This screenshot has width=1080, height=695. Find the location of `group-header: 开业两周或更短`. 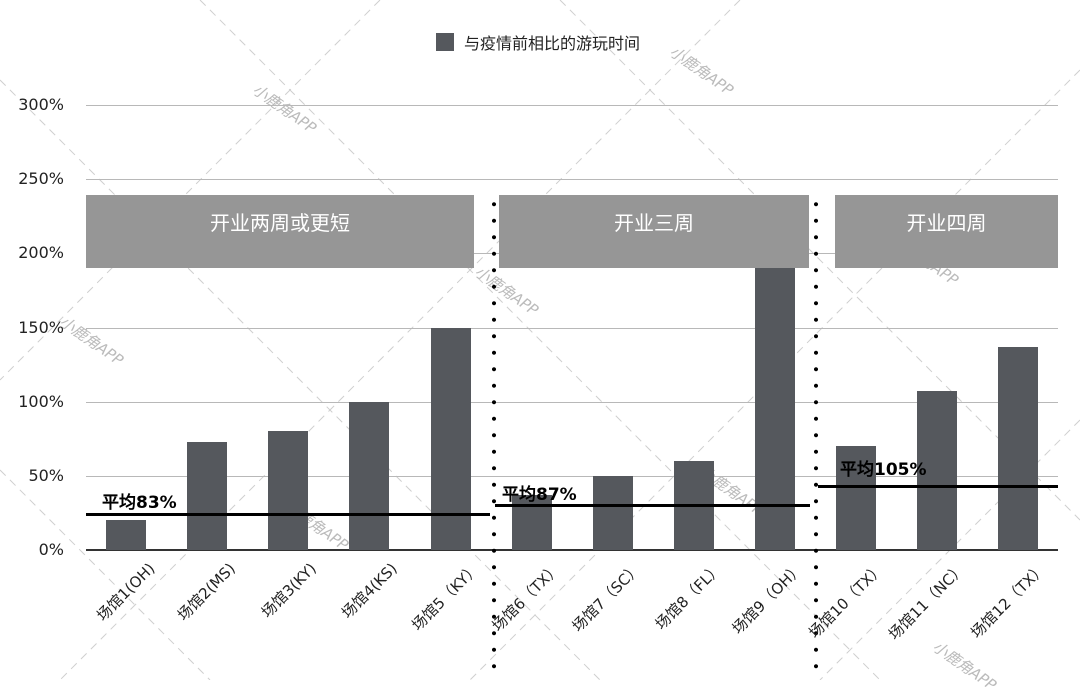

group-header: 开业两周或更短 is located at coordinates (280, 231).